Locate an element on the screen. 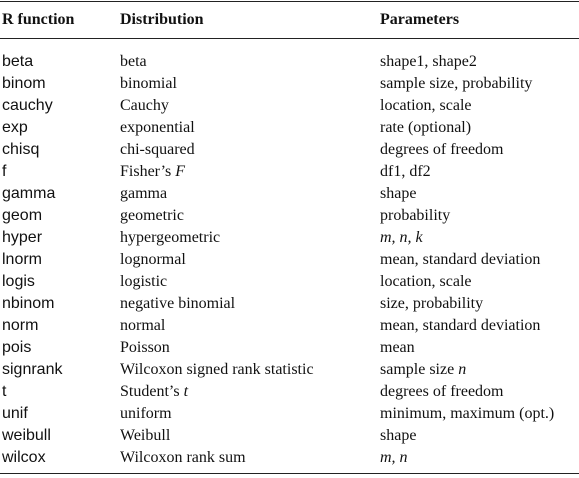 The width and height of the screenshot is (579, 478). cell-text: n is located at coordinates (462, 369).